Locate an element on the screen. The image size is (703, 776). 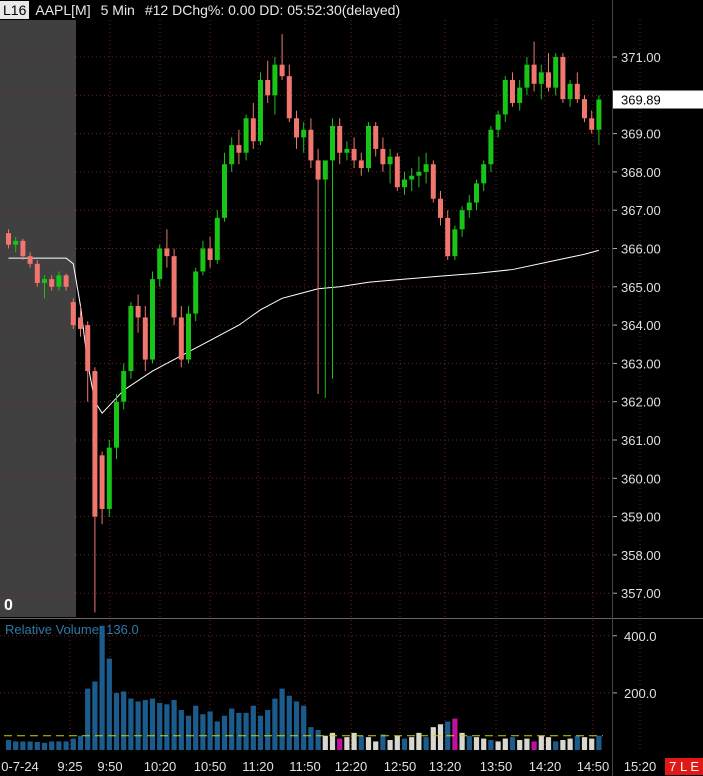
time-tick-label: 12:20 is located at coordinates (351, 766).